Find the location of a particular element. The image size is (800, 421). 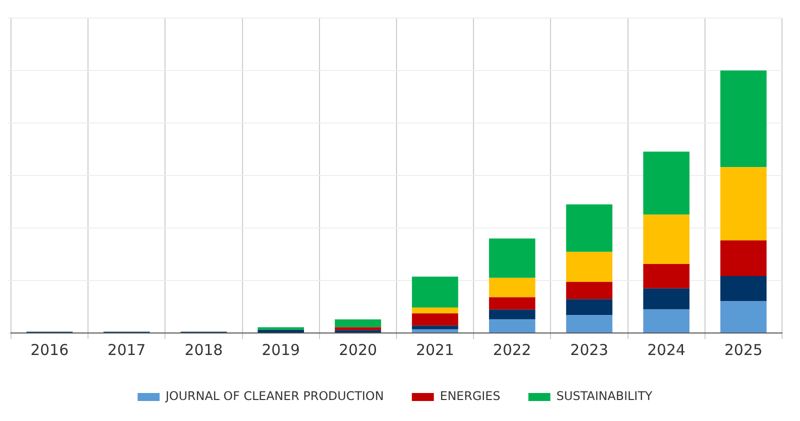

x-tick-label: 2019 is located at coordinates (281, 349).